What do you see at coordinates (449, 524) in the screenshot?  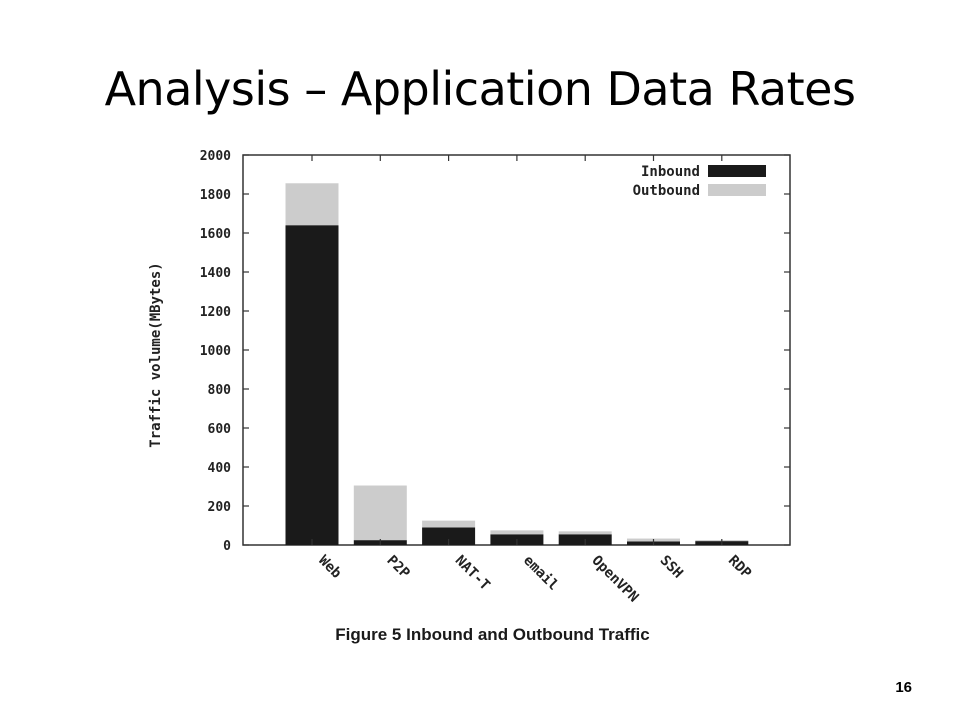 I see `bar-outbound-nat-t` at bounding box center [449, 524].